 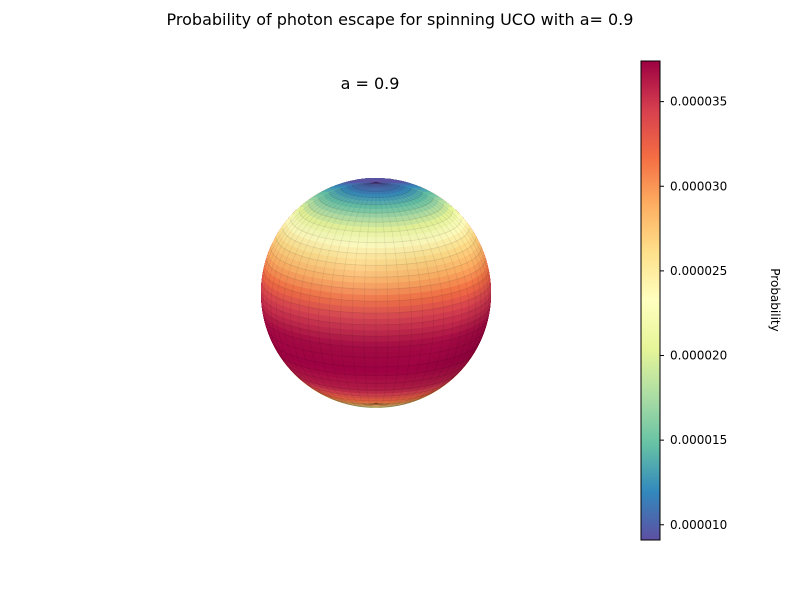 What do you see at coordinates (698, 440) in the screenshot?
I see `colorbar-tick-label: 0.000015` at bounding box center [698, 440].